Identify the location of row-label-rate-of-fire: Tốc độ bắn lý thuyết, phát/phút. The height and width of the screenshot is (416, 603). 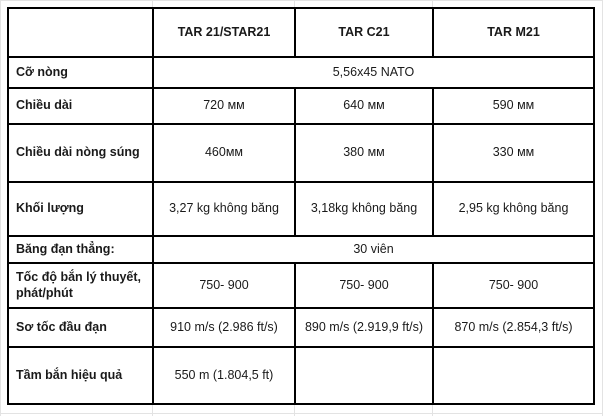
(80, 285).